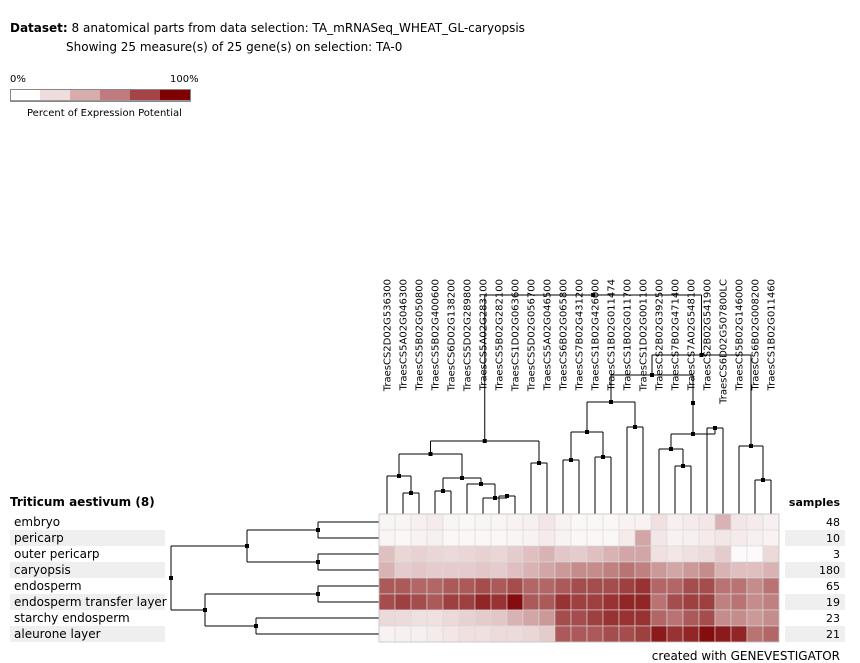 This screenshot has height=663, width=860. What do you see at coordinates (82, 502) in the screenshot?
I see `organism-title: Triticum aestivum (8)` at bounding box center [82, 502].